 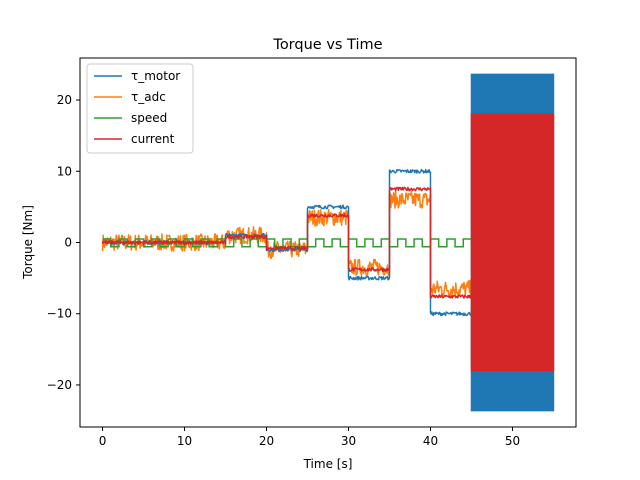 I want to click on y-axis-label: Torque [Nm], so click(x=28, y=242).